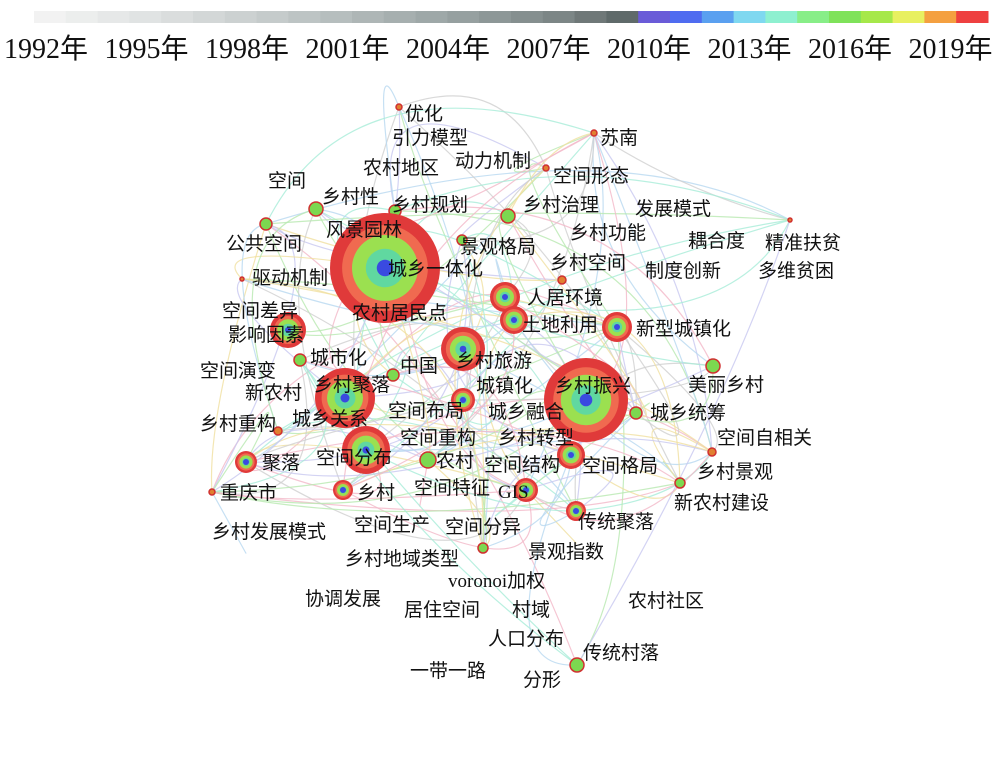 This screenshot has width=1000, height=771. Describe the element at coordinates (348, 49) in the screenshot. I see `year-label: 2001年` at that location.